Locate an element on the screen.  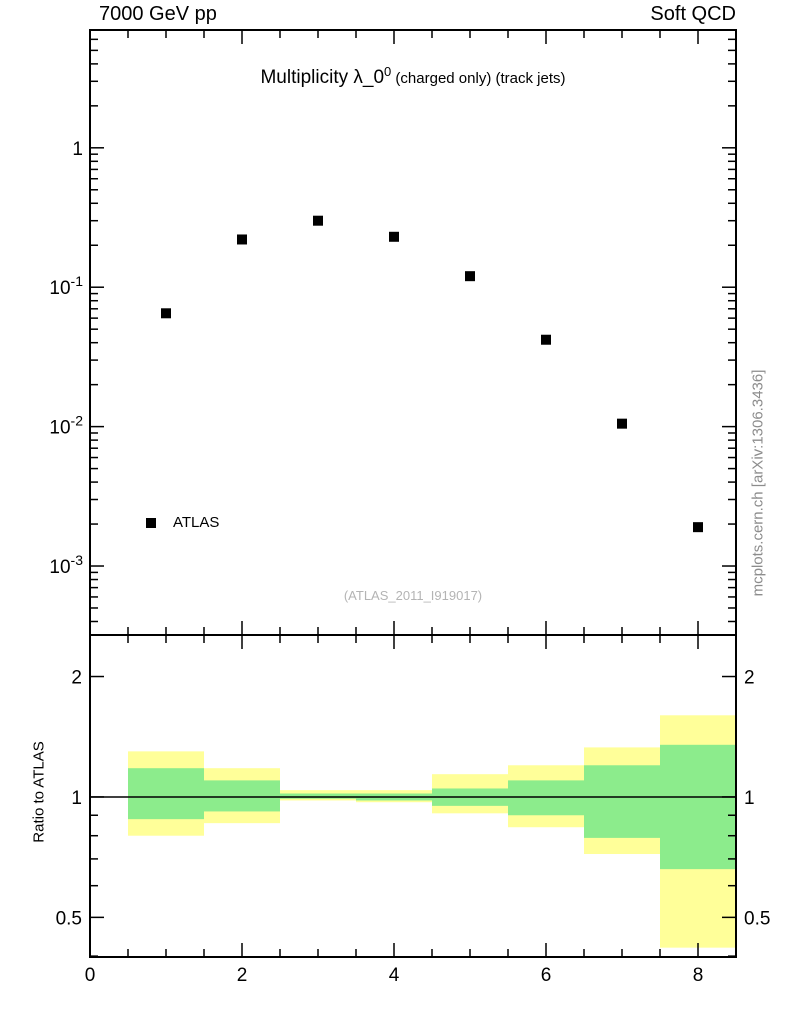
ratio-y-tick-label-left: 2 is located at coordinates (76, 678).